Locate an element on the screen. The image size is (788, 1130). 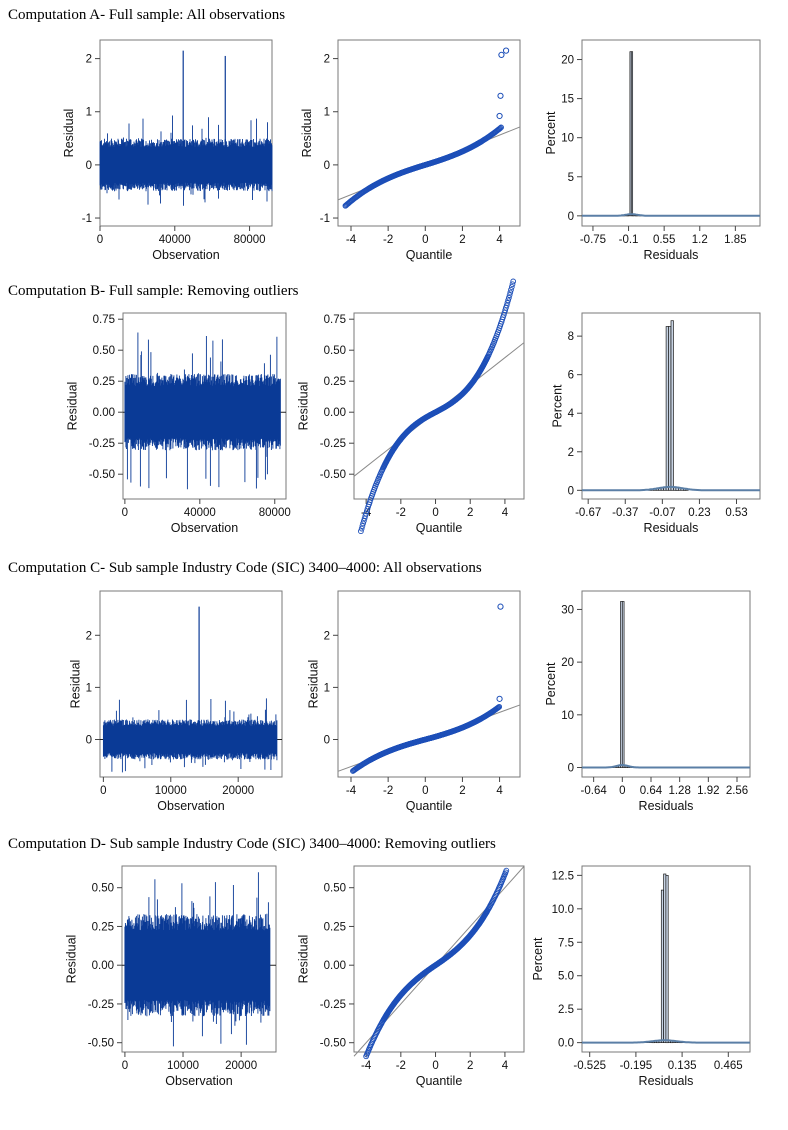
y-tick-label: 8 is located at coordinates (571, 337).